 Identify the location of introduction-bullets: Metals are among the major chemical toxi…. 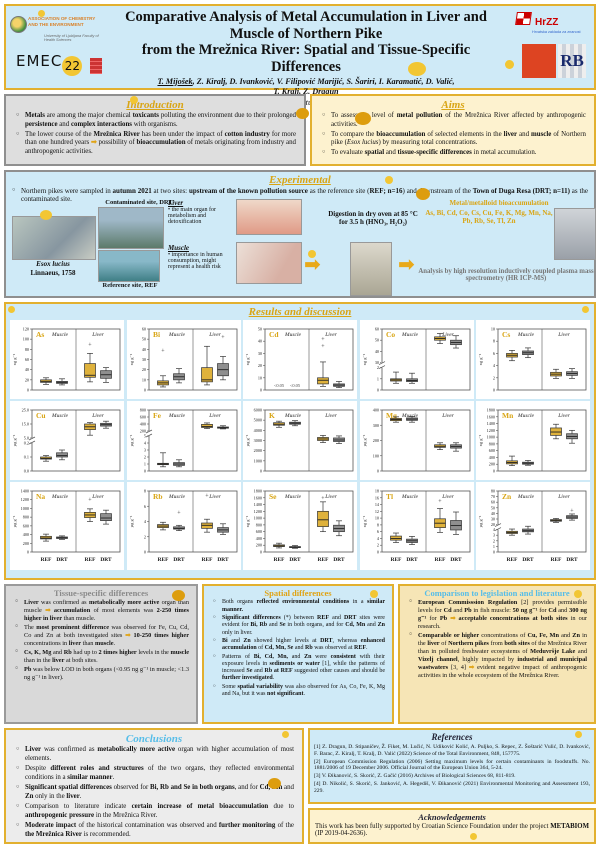
(156, 134).